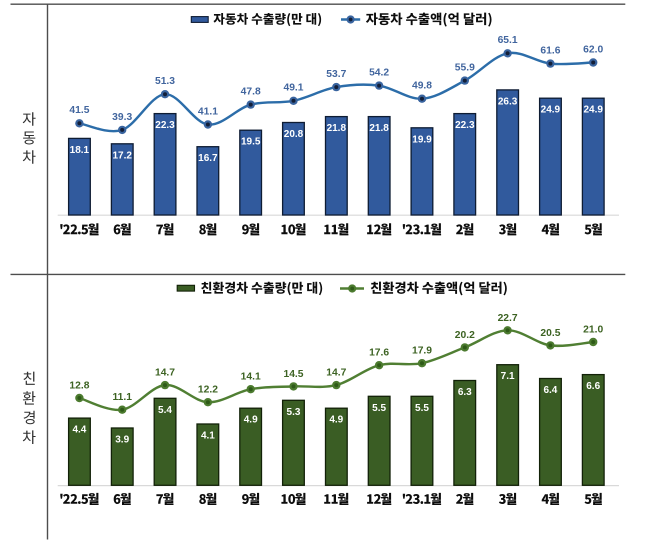  Describe the element at coordinates (550, 333) in the screenshot. I see `svg-text: 20.5` at that location.